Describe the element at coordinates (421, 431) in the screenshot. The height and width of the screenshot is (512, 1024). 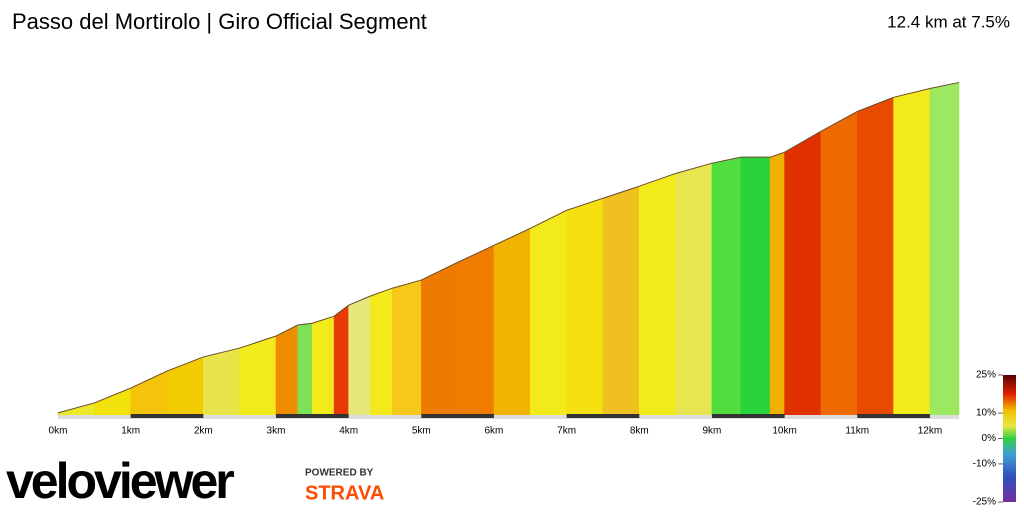
I see `x-tick-label: 5km` at that location.